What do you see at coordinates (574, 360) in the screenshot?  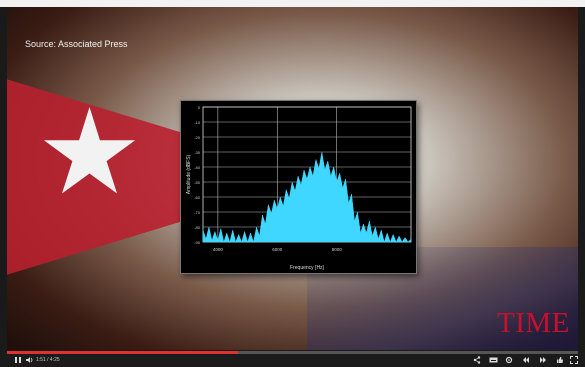 I see `fullscreen-icon` at bounding box center [574, 360].